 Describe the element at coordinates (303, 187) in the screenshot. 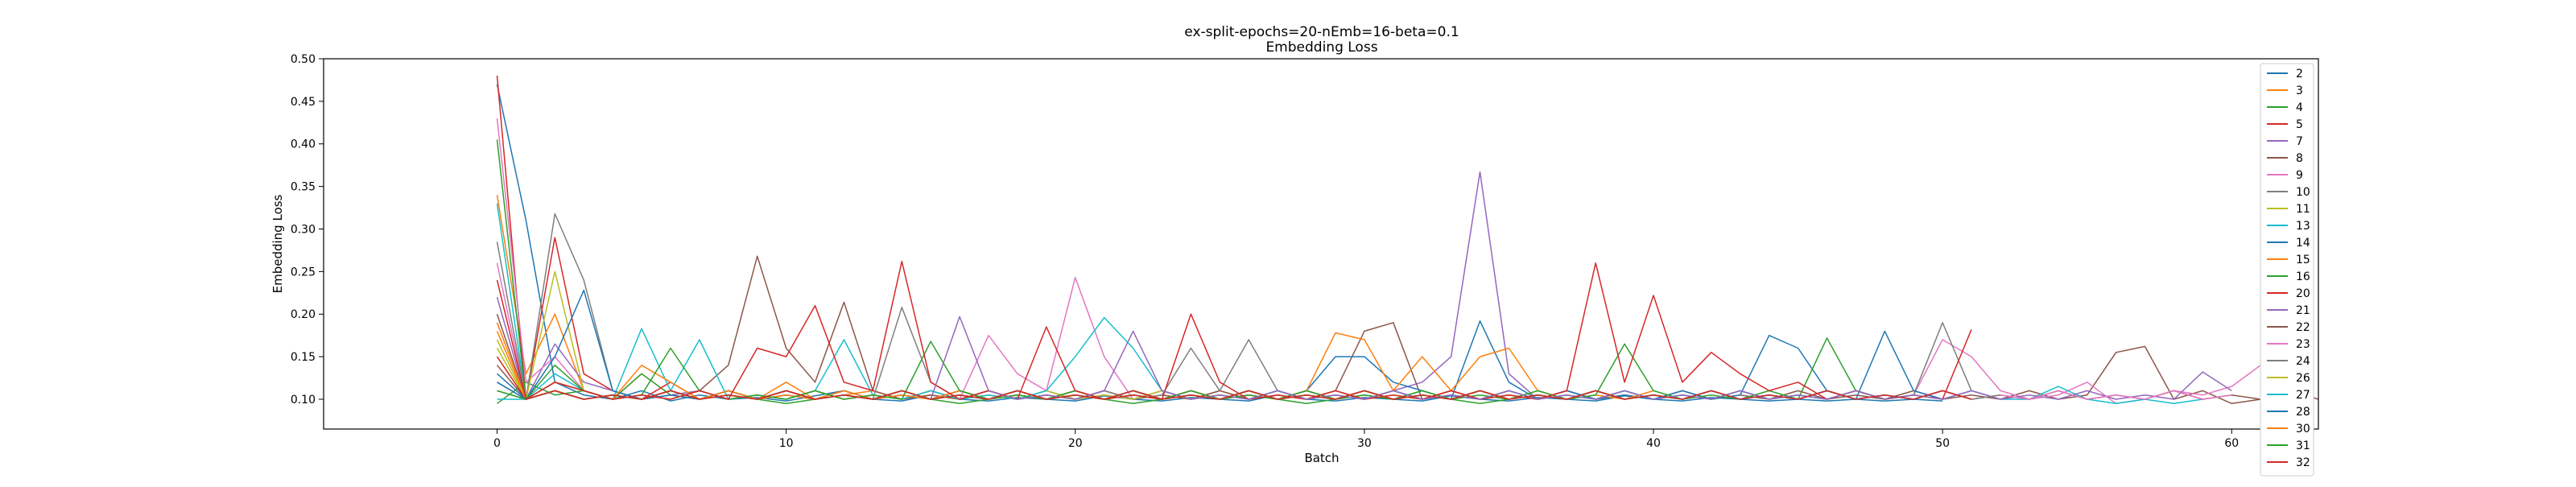

I see `y-tick-label: 0.35` at that location.